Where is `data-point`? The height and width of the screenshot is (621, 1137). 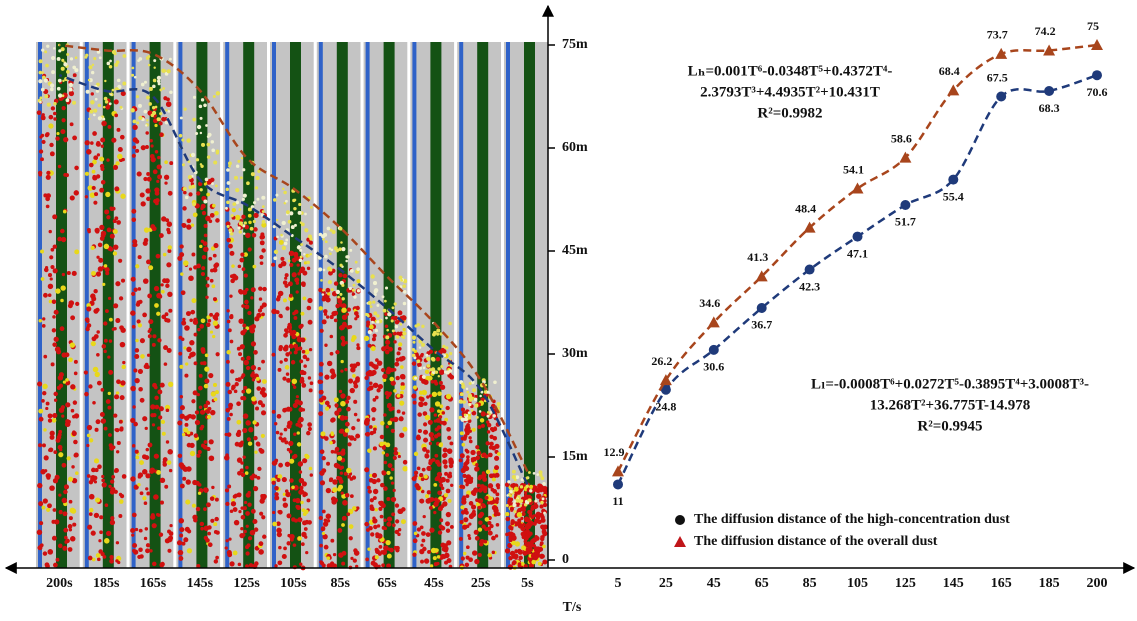
data-point is located at coordinates (953, 180).